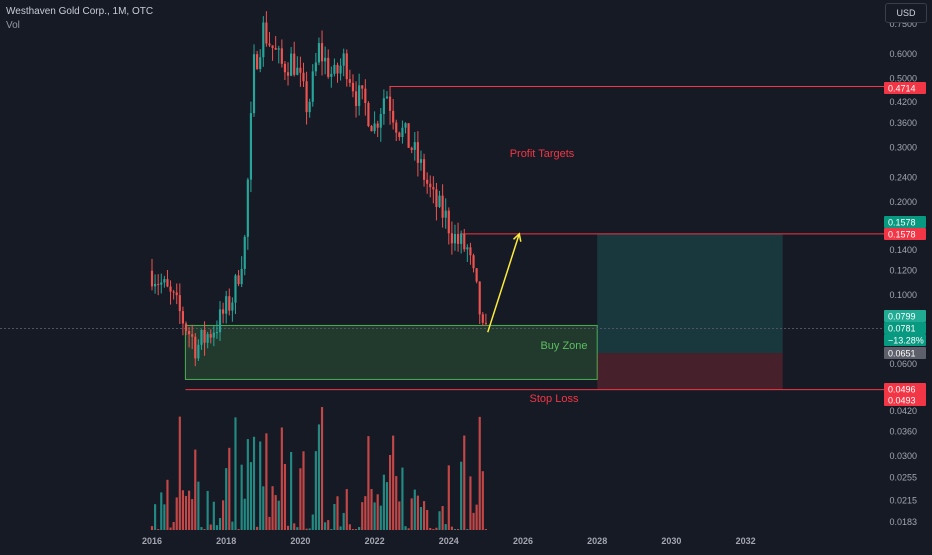 This screenshot has width=932, height=555. What do you see at coordinates (903, 147) in the screenshot?
I see `y-tick-label: 0.3000` at bounding box center [903, 147].